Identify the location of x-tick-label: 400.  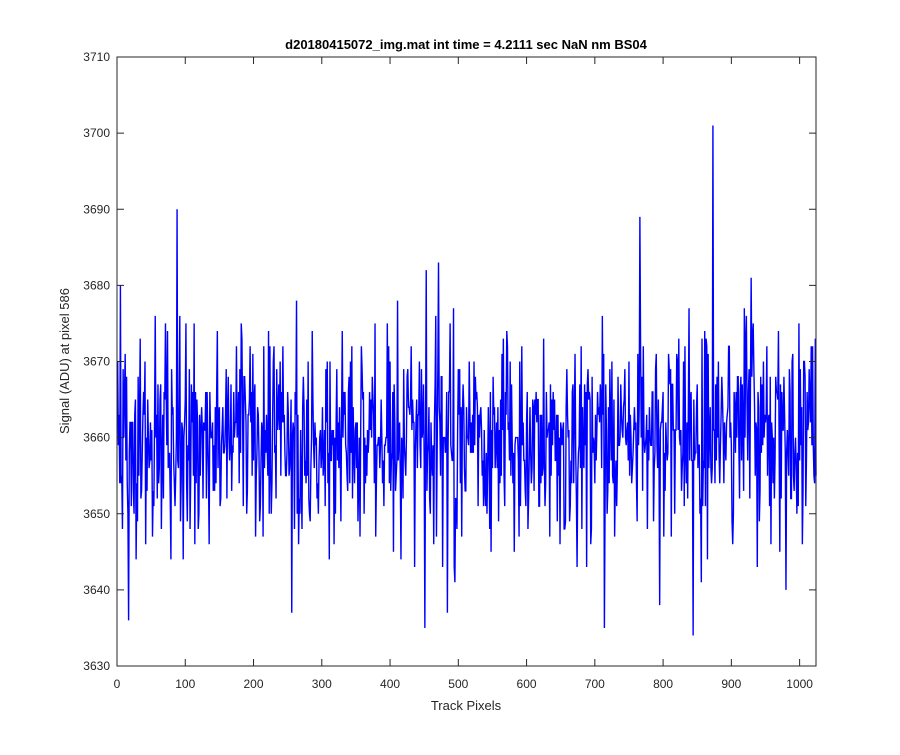
(390, 684).